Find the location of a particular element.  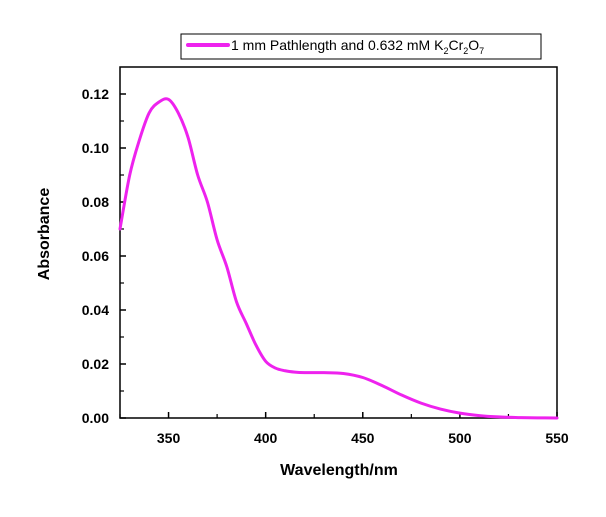

x-tick-label: 400 is located at coordinates (266, 438).